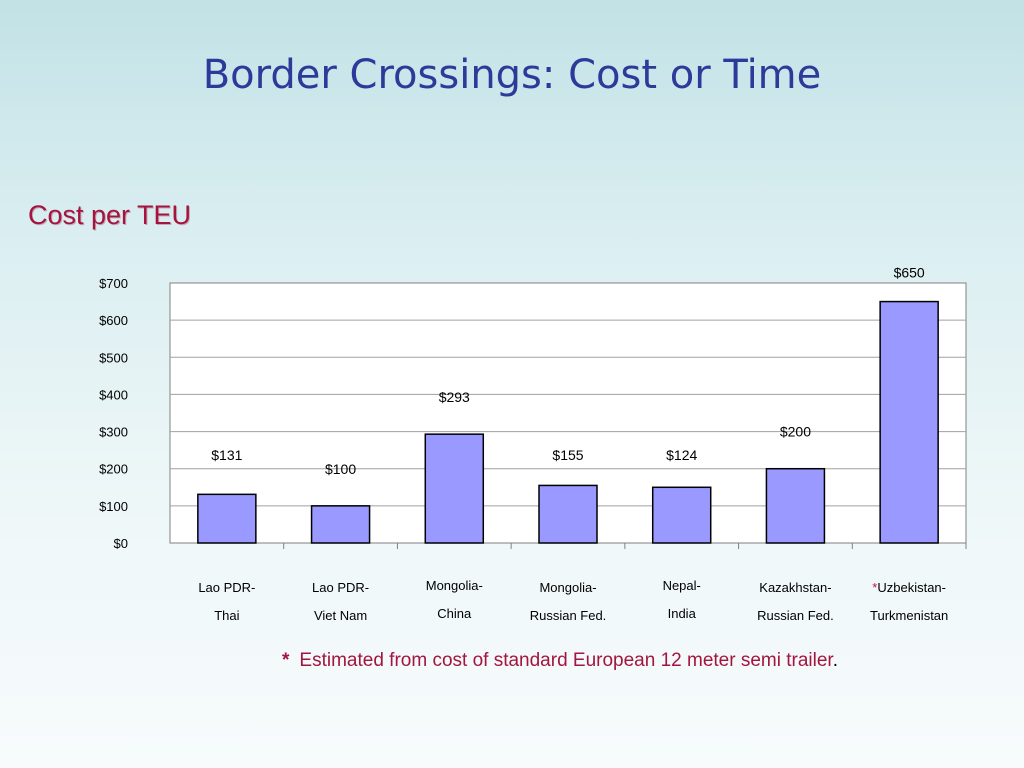 The height and width of the screenshot is (768, 1024). What do you see at coordinates (113, 357) in the screenshot?
I see `y-tick-label: $500` at bounding box center [113, 357].